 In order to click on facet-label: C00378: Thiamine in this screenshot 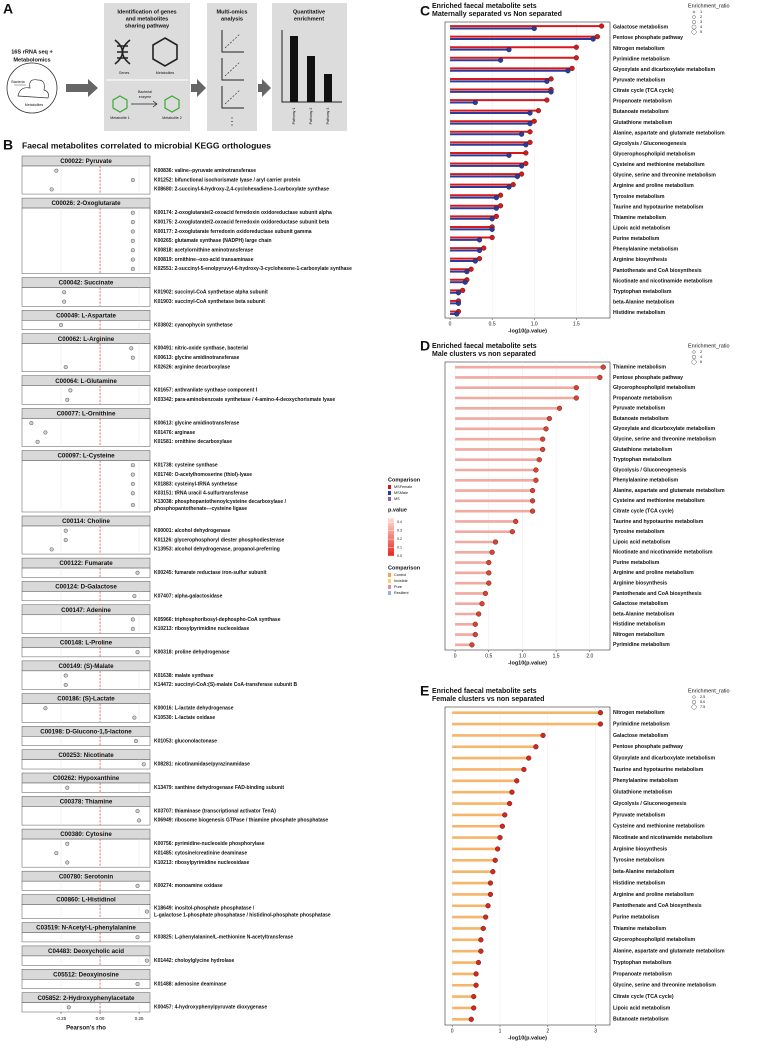, I will do `click(86, 802)`.